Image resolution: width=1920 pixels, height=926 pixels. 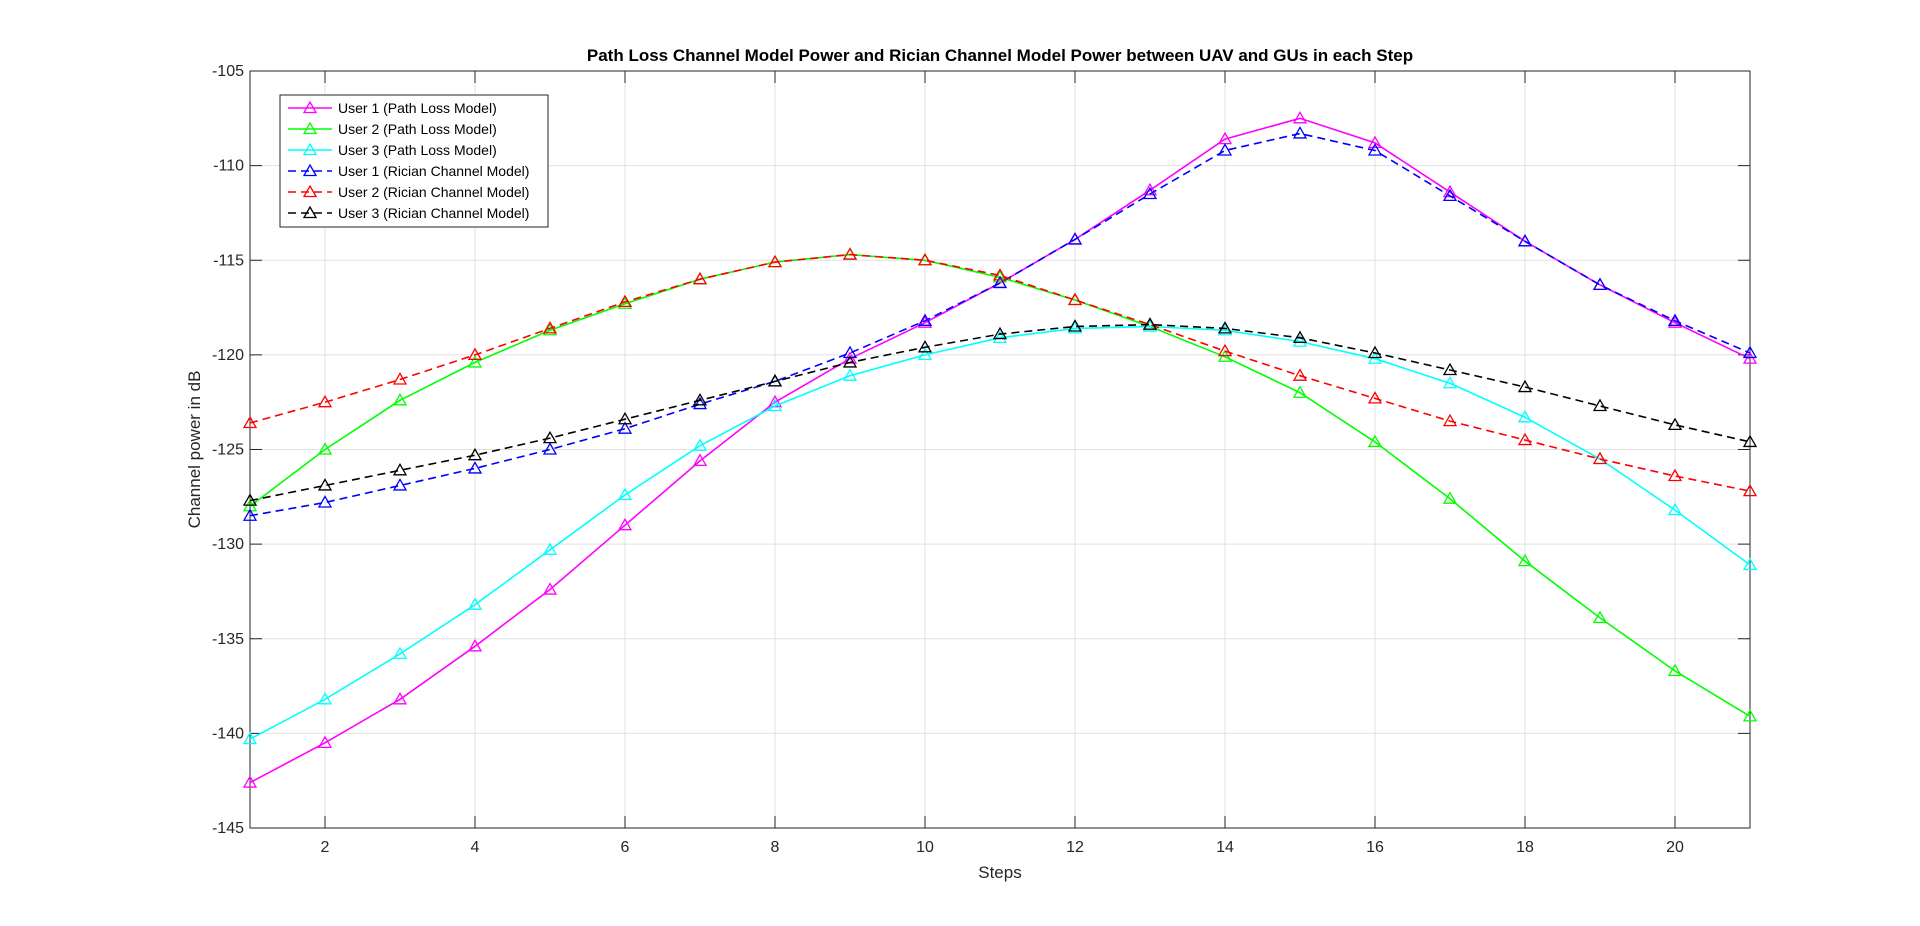 I want to click on legend-label: User 3 (Path Loss Model), so click(x=417, y=150).